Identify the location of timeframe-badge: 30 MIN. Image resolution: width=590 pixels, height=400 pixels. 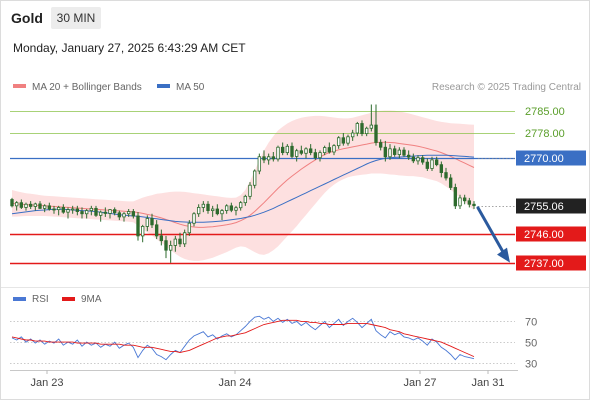
(76, 18).